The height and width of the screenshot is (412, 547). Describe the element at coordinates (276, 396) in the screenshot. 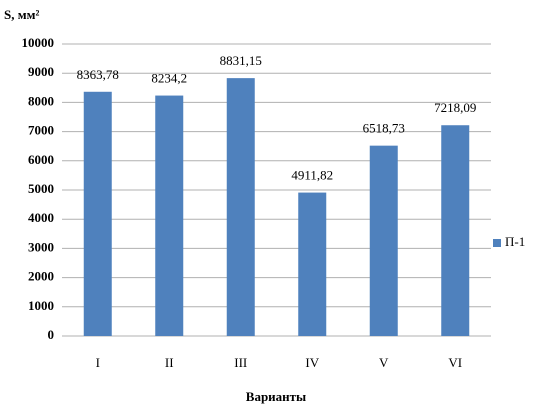

I see `x-axis-label: Варианты` at that location.